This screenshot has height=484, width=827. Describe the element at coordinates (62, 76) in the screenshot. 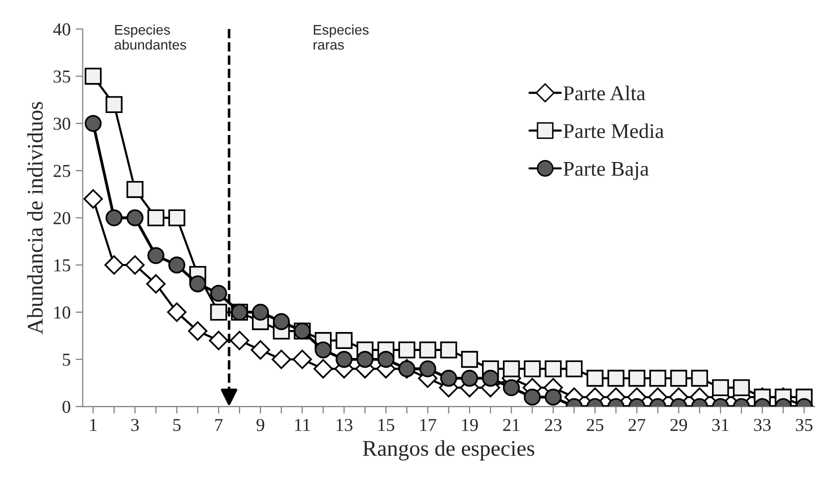

I see `y-tick-label: 35` at that location.